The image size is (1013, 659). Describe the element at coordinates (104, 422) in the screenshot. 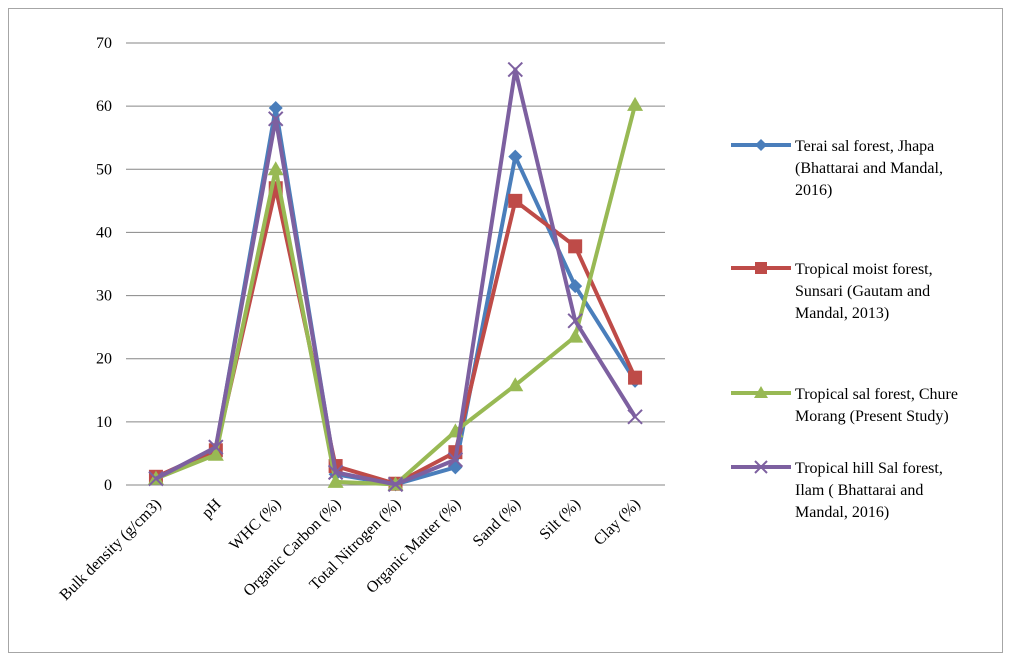

I see `y-tick-label: 10` at that location.